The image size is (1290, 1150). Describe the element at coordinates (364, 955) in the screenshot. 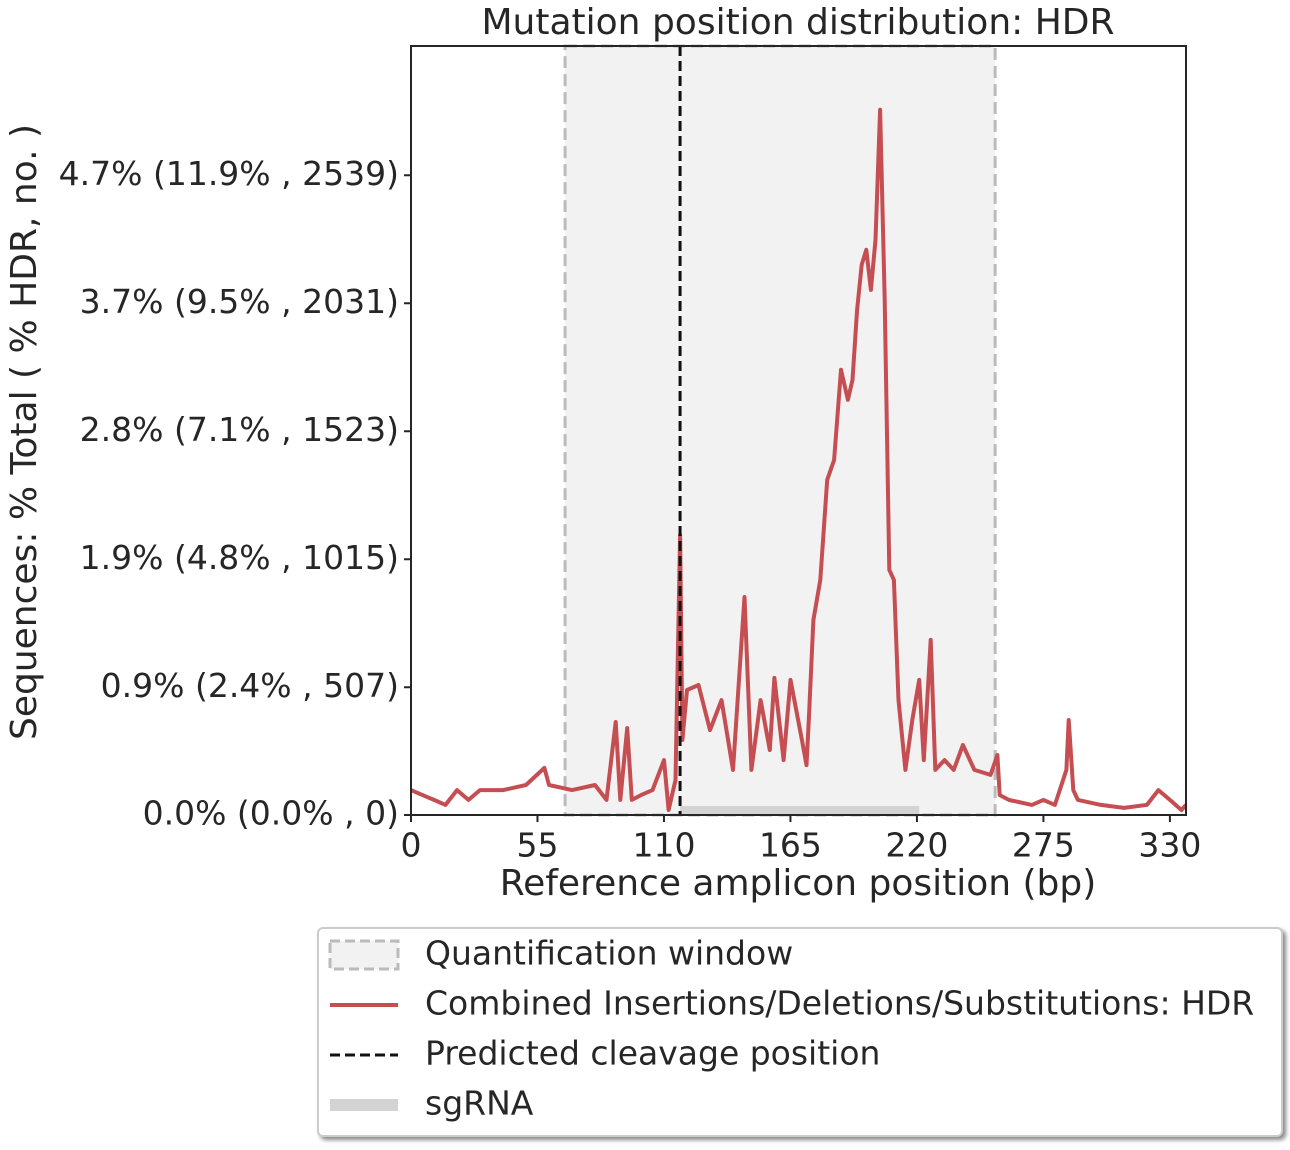

I see `legend-window-key` at that location.